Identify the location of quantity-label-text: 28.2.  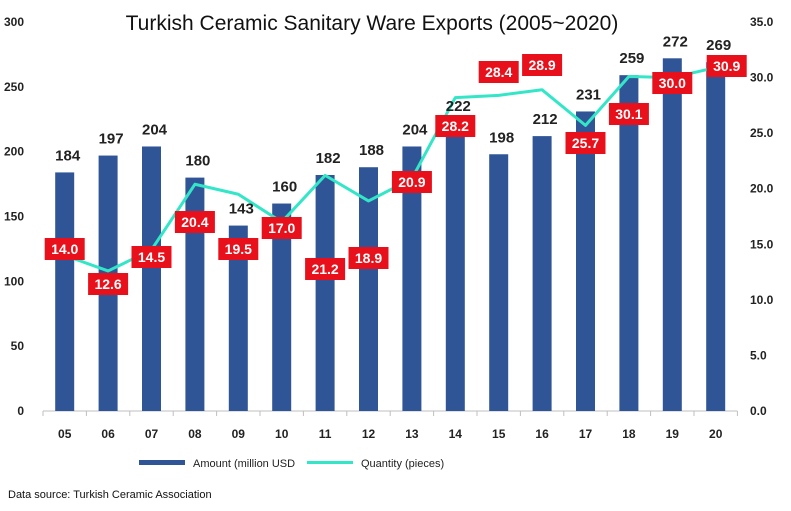
(455, 126).